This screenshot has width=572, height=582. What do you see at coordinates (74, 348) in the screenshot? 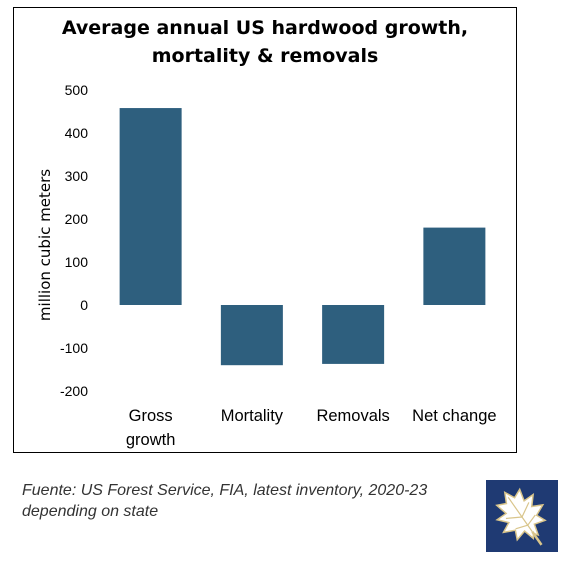
I see `y-tick-label: -100` at bounding box center [74, 348].